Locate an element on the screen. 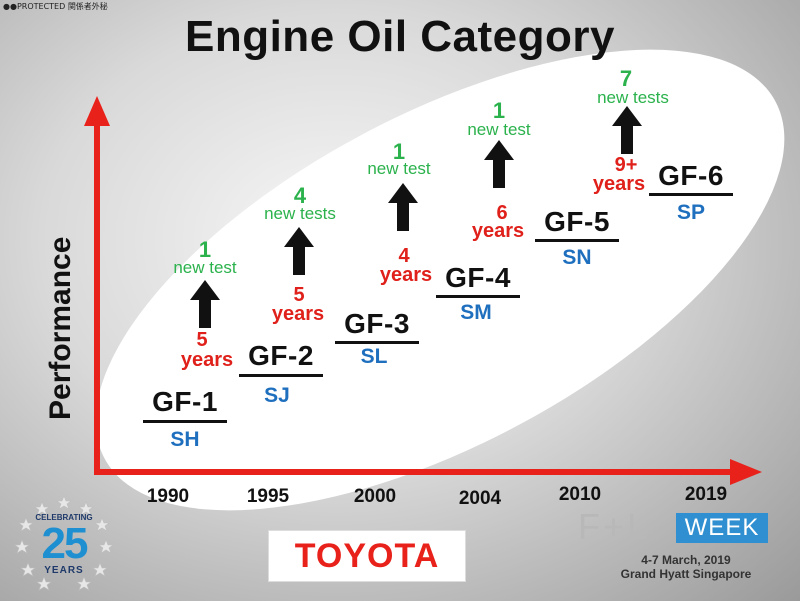 The width and height of the screenshot is (800, 601). year-label: 2010 is located at coordinates (580, 494).